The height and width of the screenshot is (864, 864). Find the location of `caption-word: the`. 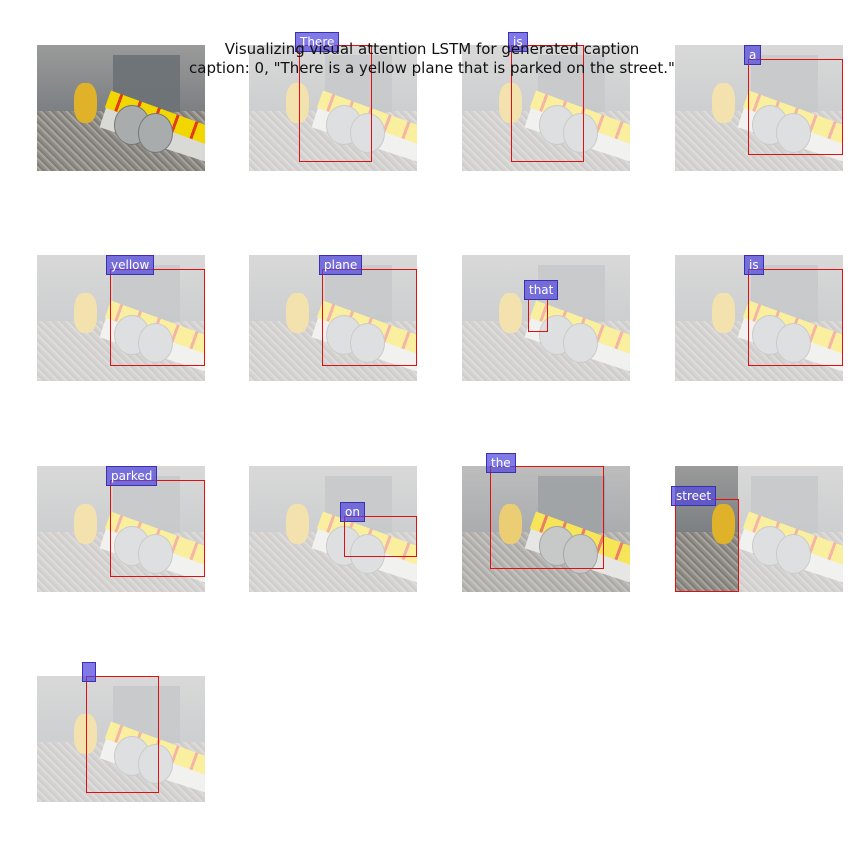

caption-word: the is located at coordinates (501, 463).